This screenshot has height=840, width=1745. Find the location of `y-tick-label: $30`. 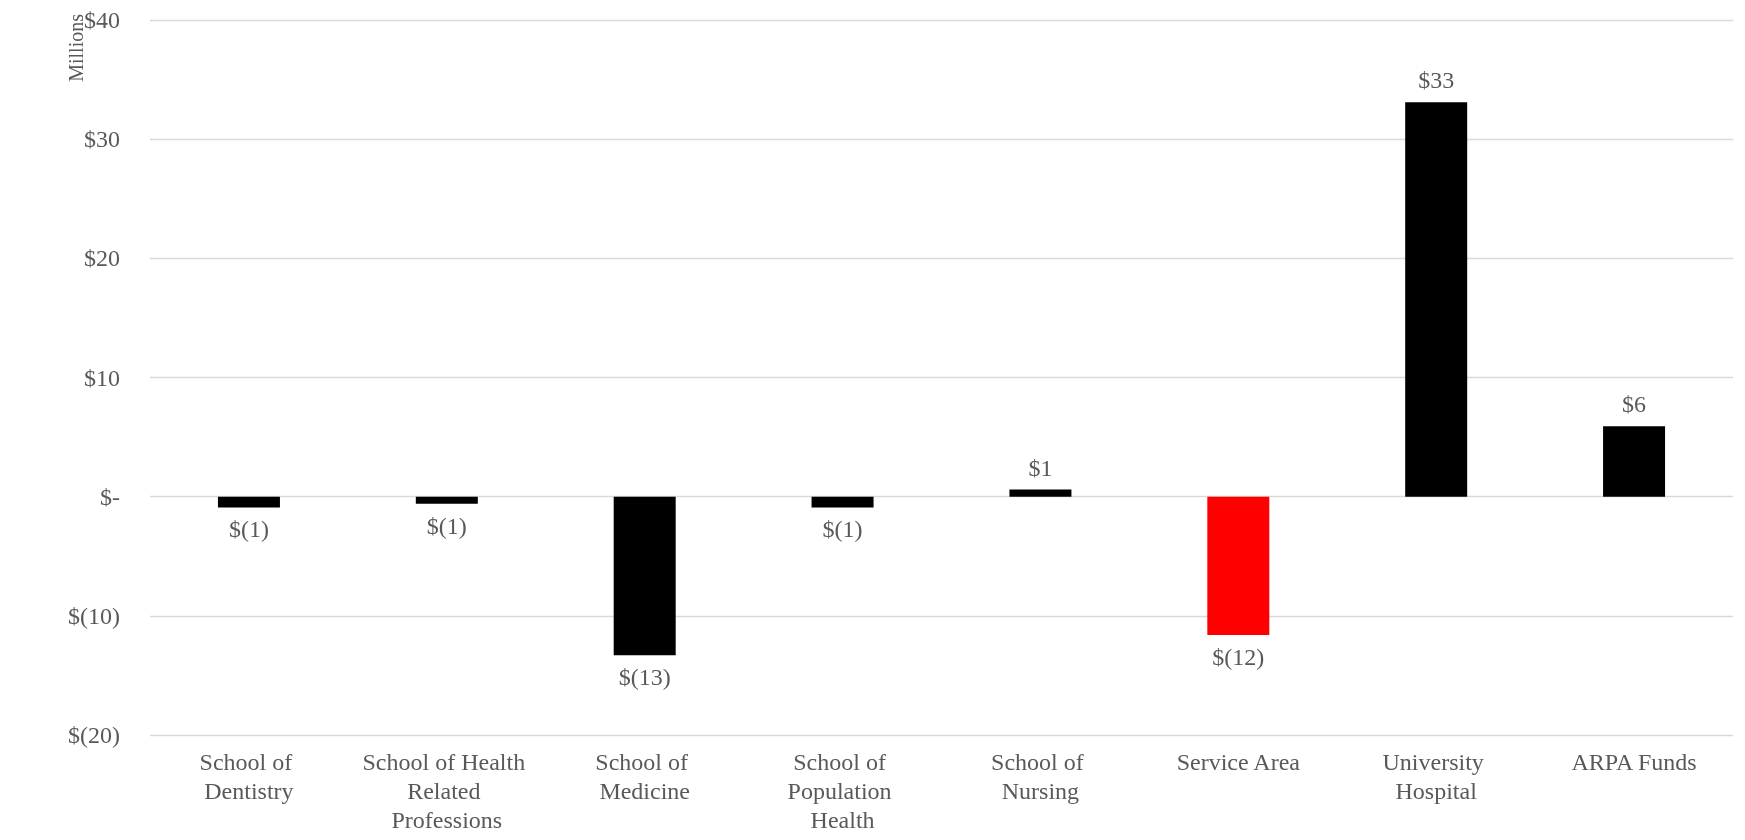

y-tick-label: $30 is located at coordinates (102, 139).